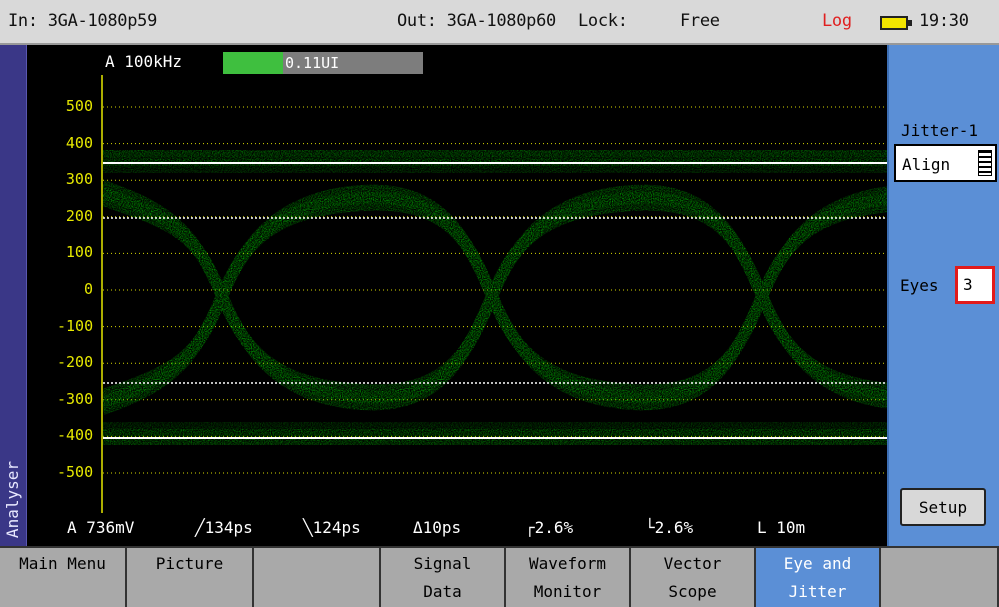  I want to click on measurements-row: A 736mV ╱134ps ╲124ps Δ10ps ┌2.6% └2.6% L 10m, so click(477, 531).